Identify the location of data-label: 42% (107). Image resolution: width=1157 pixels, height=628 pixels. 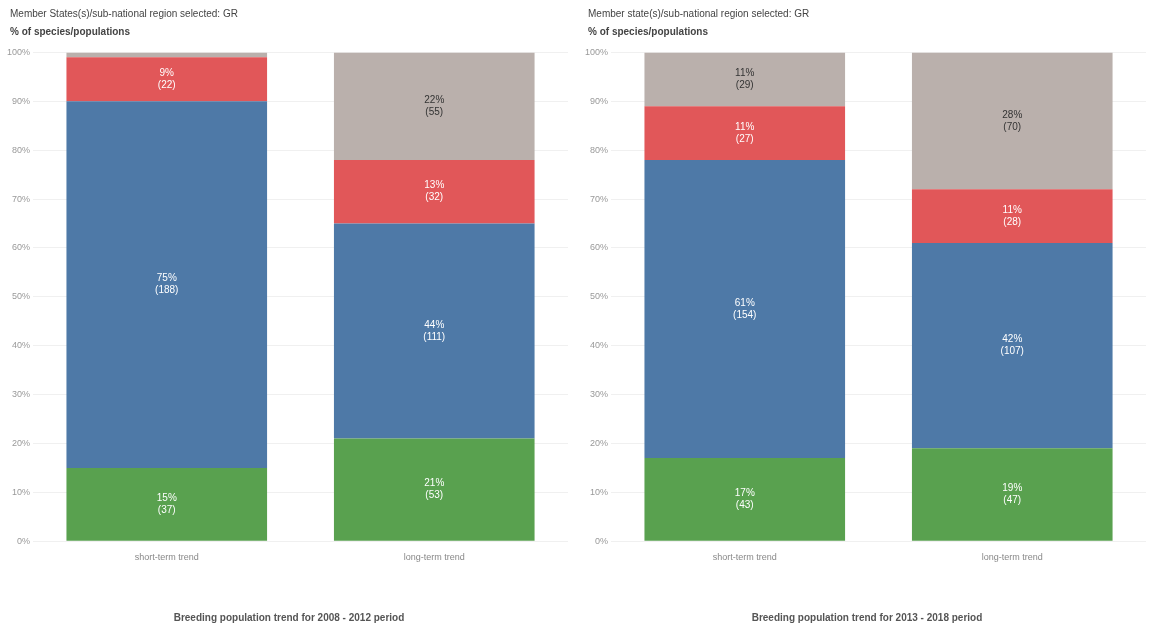
(1012, 345).